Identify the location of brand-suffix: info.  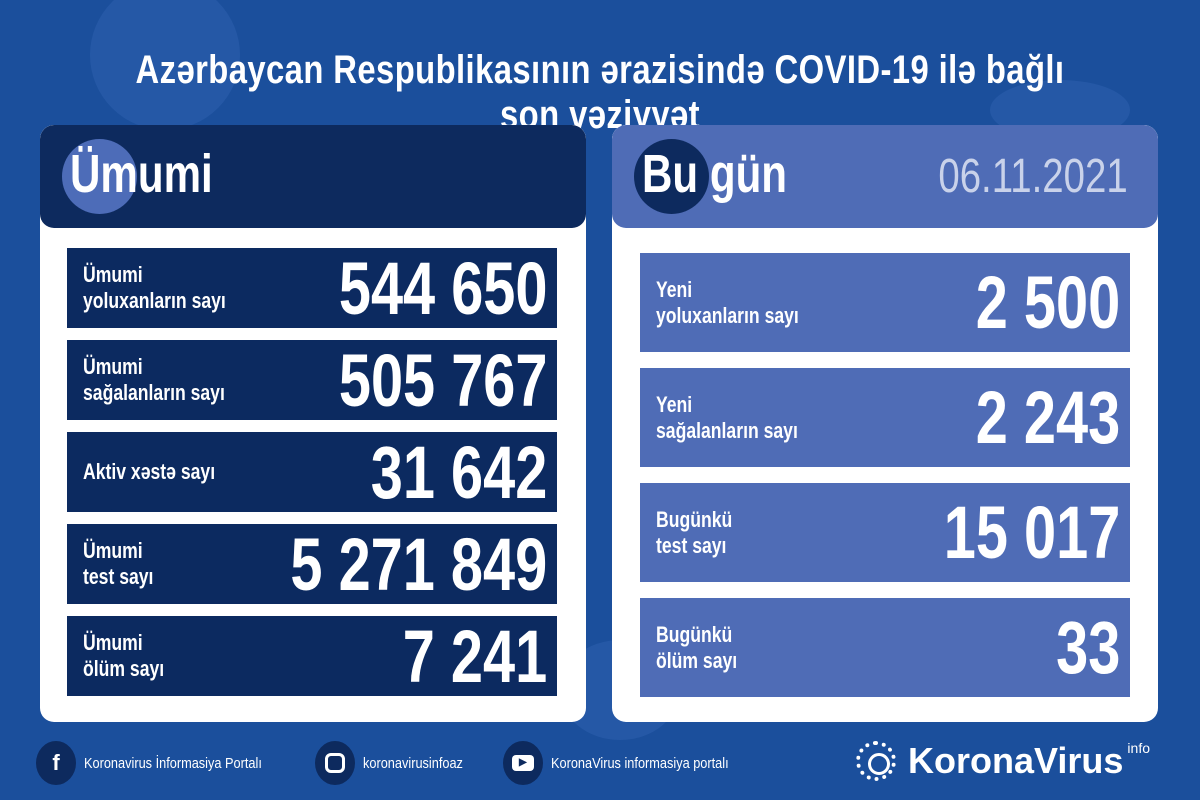
(1138, 748).